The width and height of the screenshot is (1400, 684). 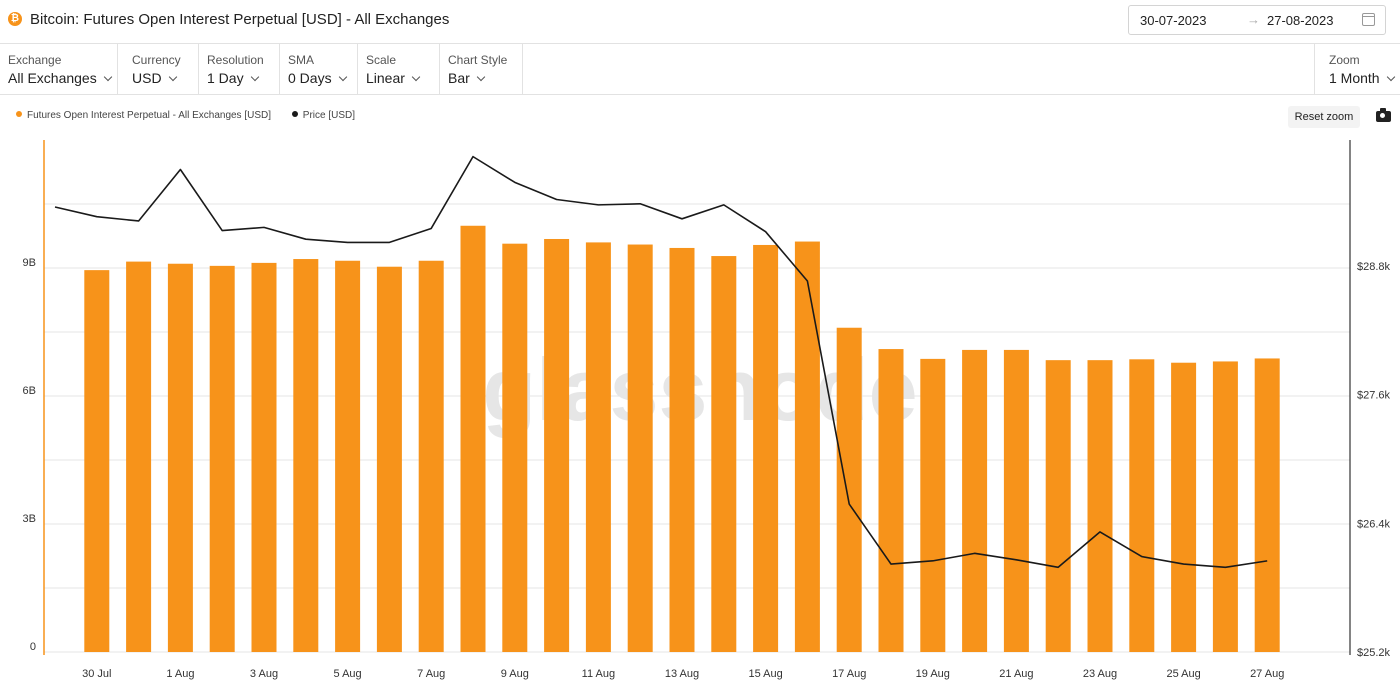 What do you see at coordinates (59, 69) in the screenshot?
I see `exchange-dropdown: Exchange All Exchanges` at bounding box center [59, 69].